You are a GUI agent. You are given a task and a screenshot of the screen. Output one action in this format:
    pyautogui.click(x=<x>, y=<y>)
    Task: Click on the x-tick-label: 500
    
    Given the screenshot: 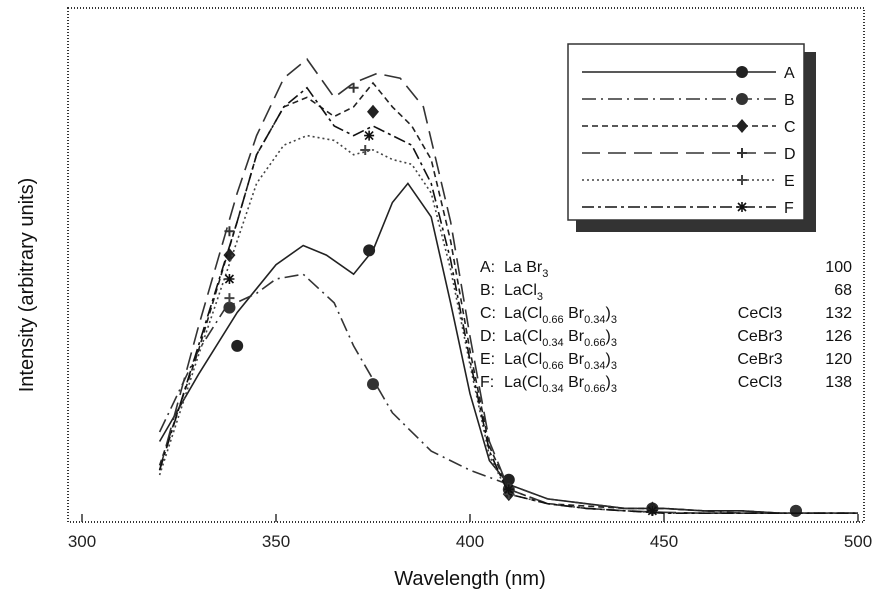 What is the action you would take?
    pyautogui.click(x=858, y=541)
    